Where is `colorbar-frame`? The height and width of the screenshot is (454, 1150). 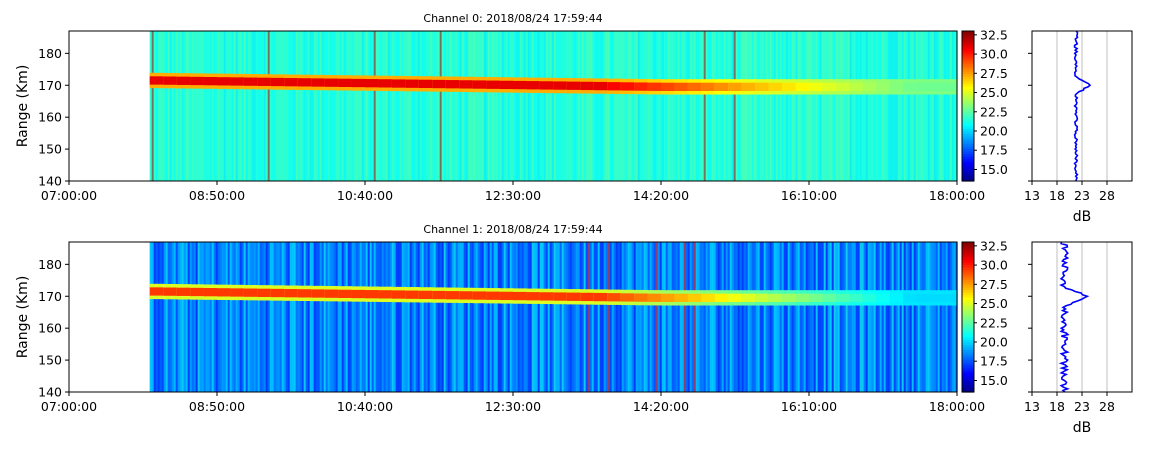 colorbar-frame is located at coordinates (968, 317).